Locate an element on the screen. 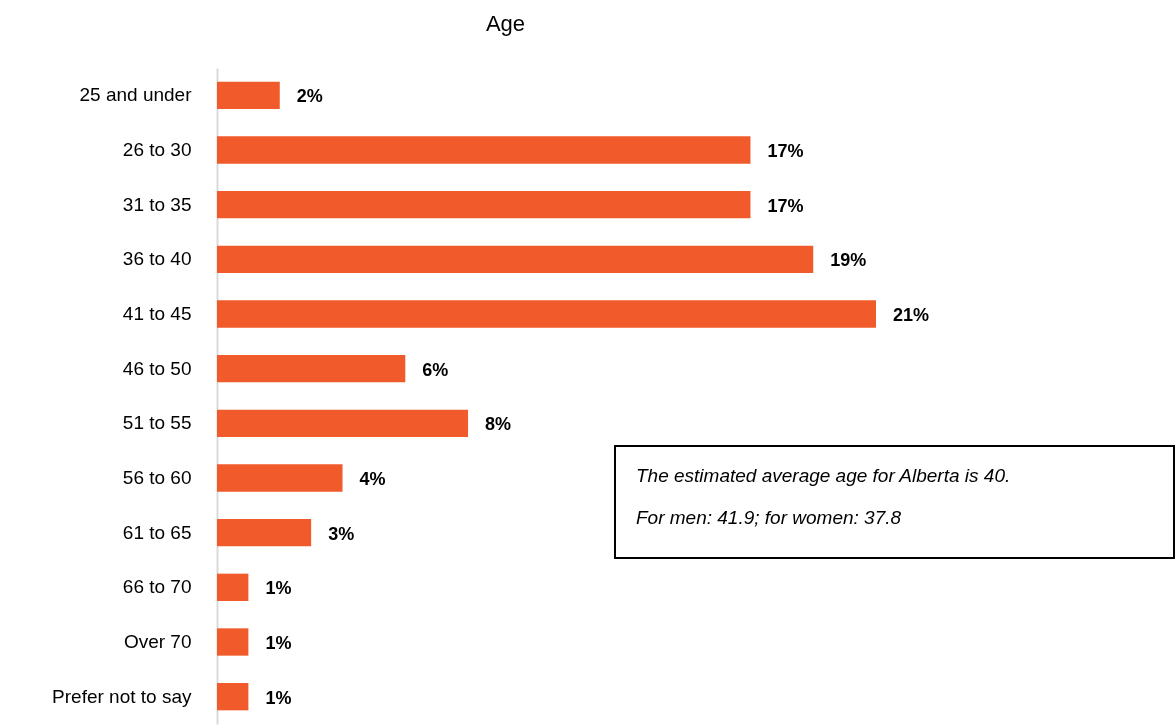 The height and width of the screenshot is (726, 1175). y-tick-label: 25 and under is located at coordinates (136, 95).